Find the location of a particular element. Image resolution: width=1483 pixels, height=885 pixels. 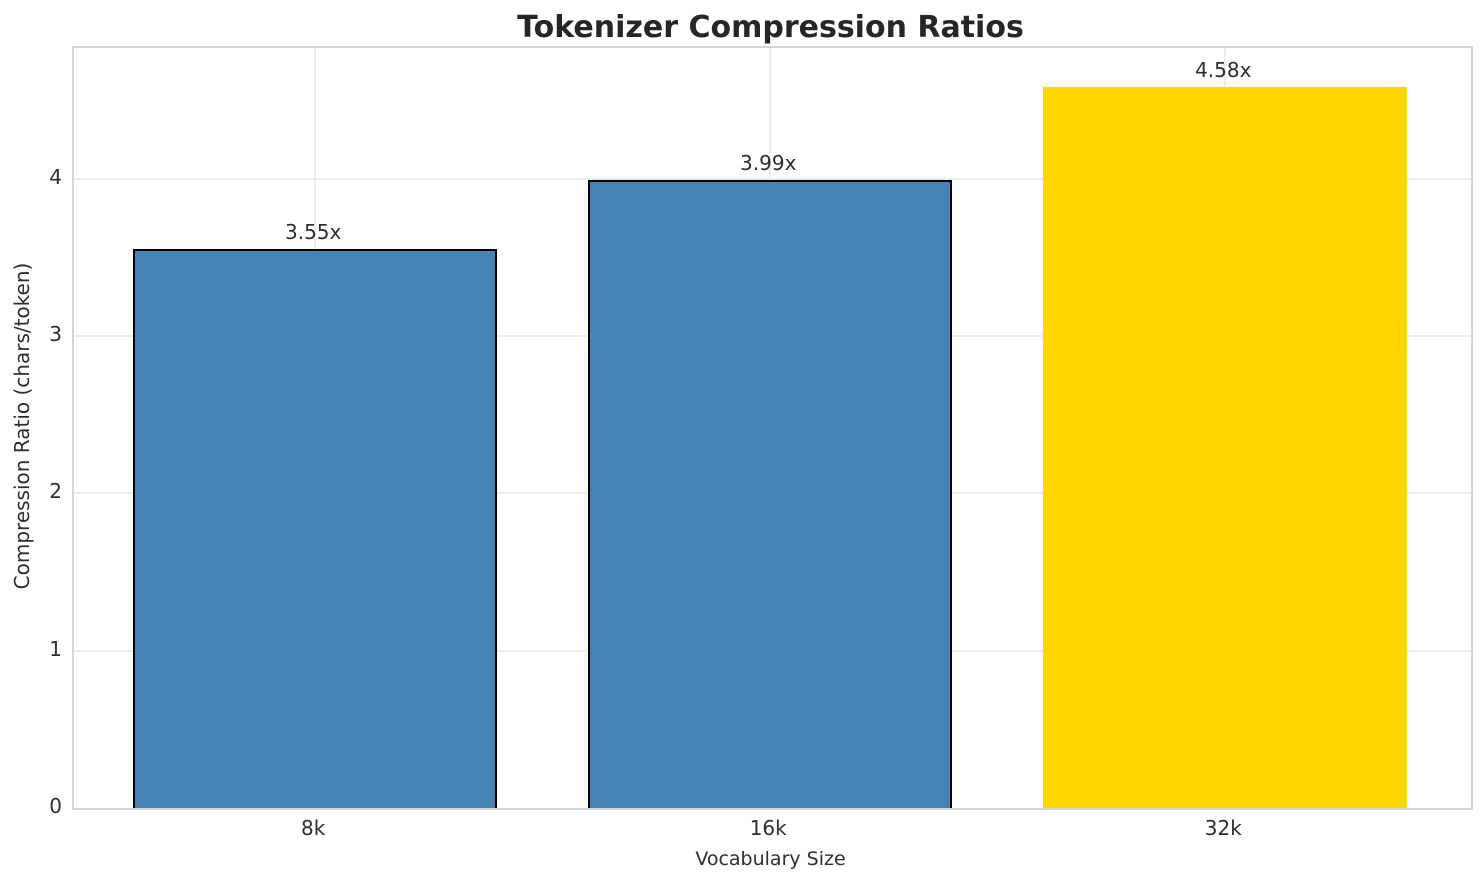

bar-value-label: 3.55x is located at coordinates (313, 232).